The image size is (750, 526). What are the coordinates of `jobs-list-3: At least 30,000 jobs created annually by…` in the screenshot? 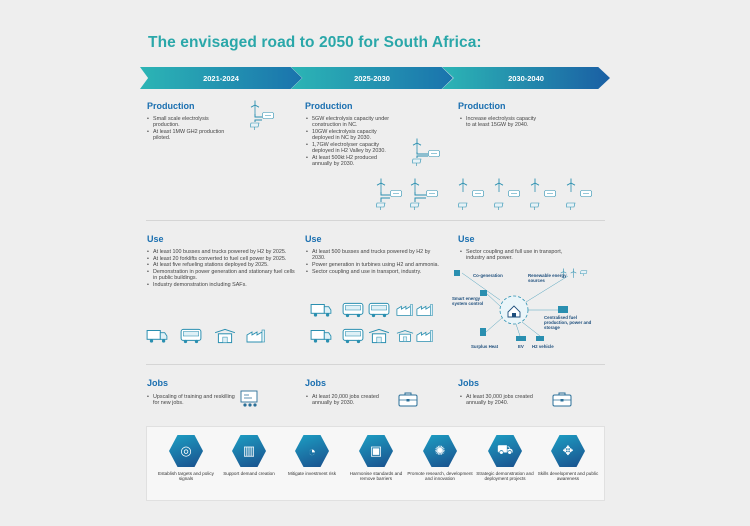 It's located at (504, 400).